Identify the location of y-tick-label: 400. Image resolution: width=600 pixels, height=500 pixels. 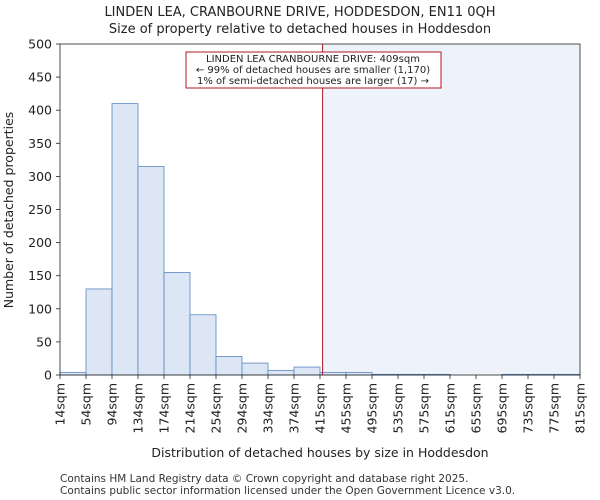
(40, 110).